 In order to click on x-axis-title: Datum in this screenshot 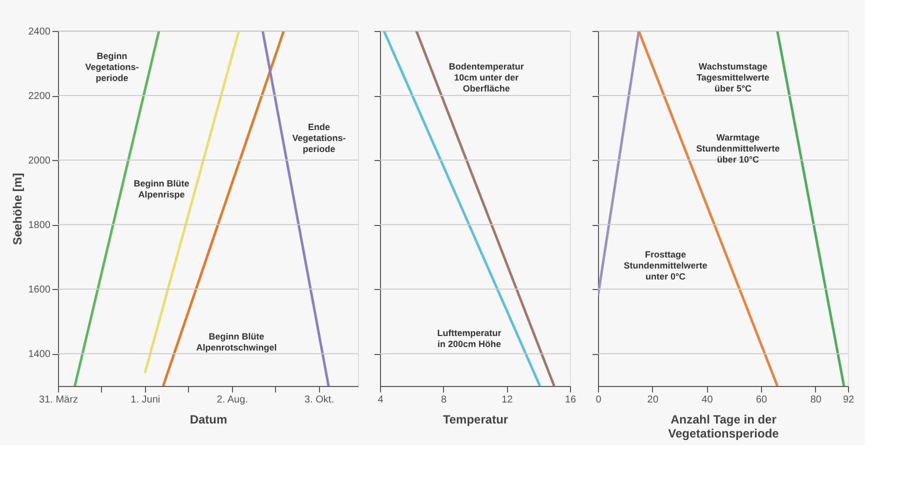, I will do `click(209, 419)`.